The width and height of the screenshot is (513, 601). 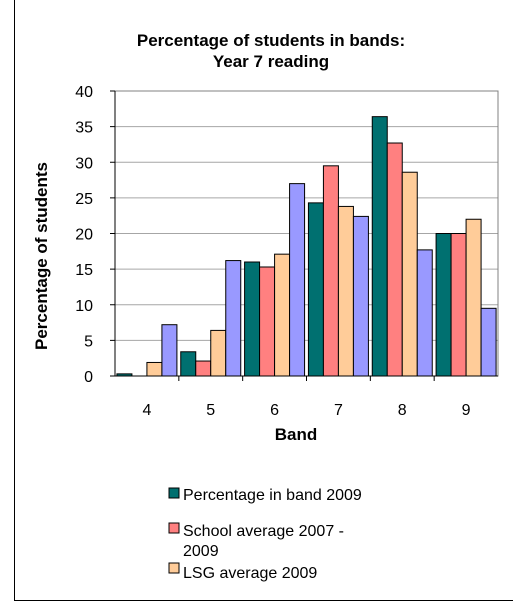 What do you see at coordinates (84, 92) in the screenshot?
I see `y-tick-label: 40` at bounding box center [84, 92].